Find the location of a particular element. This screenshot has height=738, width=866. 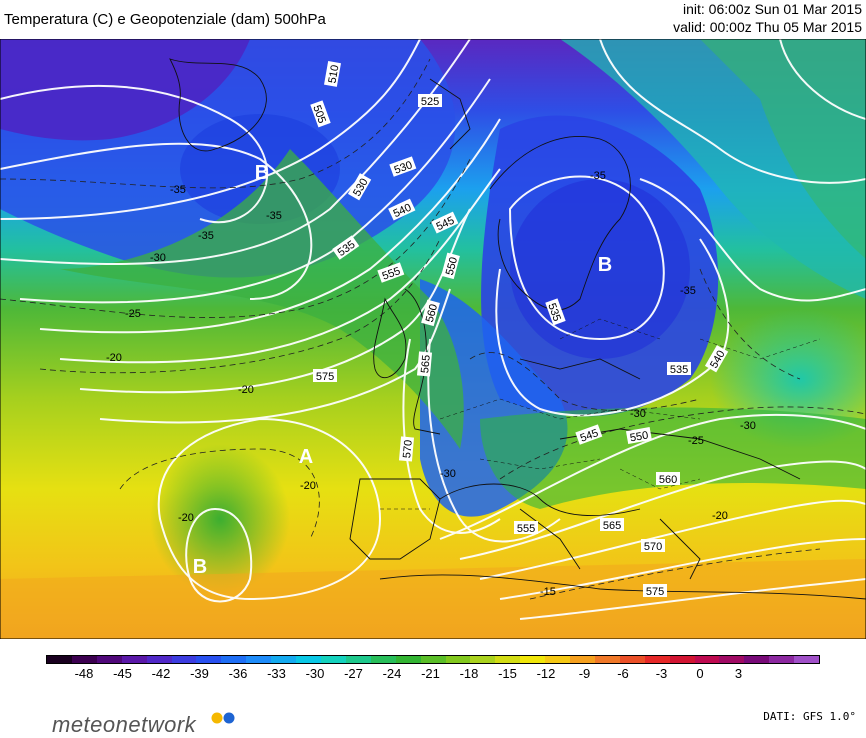

colorbar-tick-label: -39 is located at coordinates (199, 673).